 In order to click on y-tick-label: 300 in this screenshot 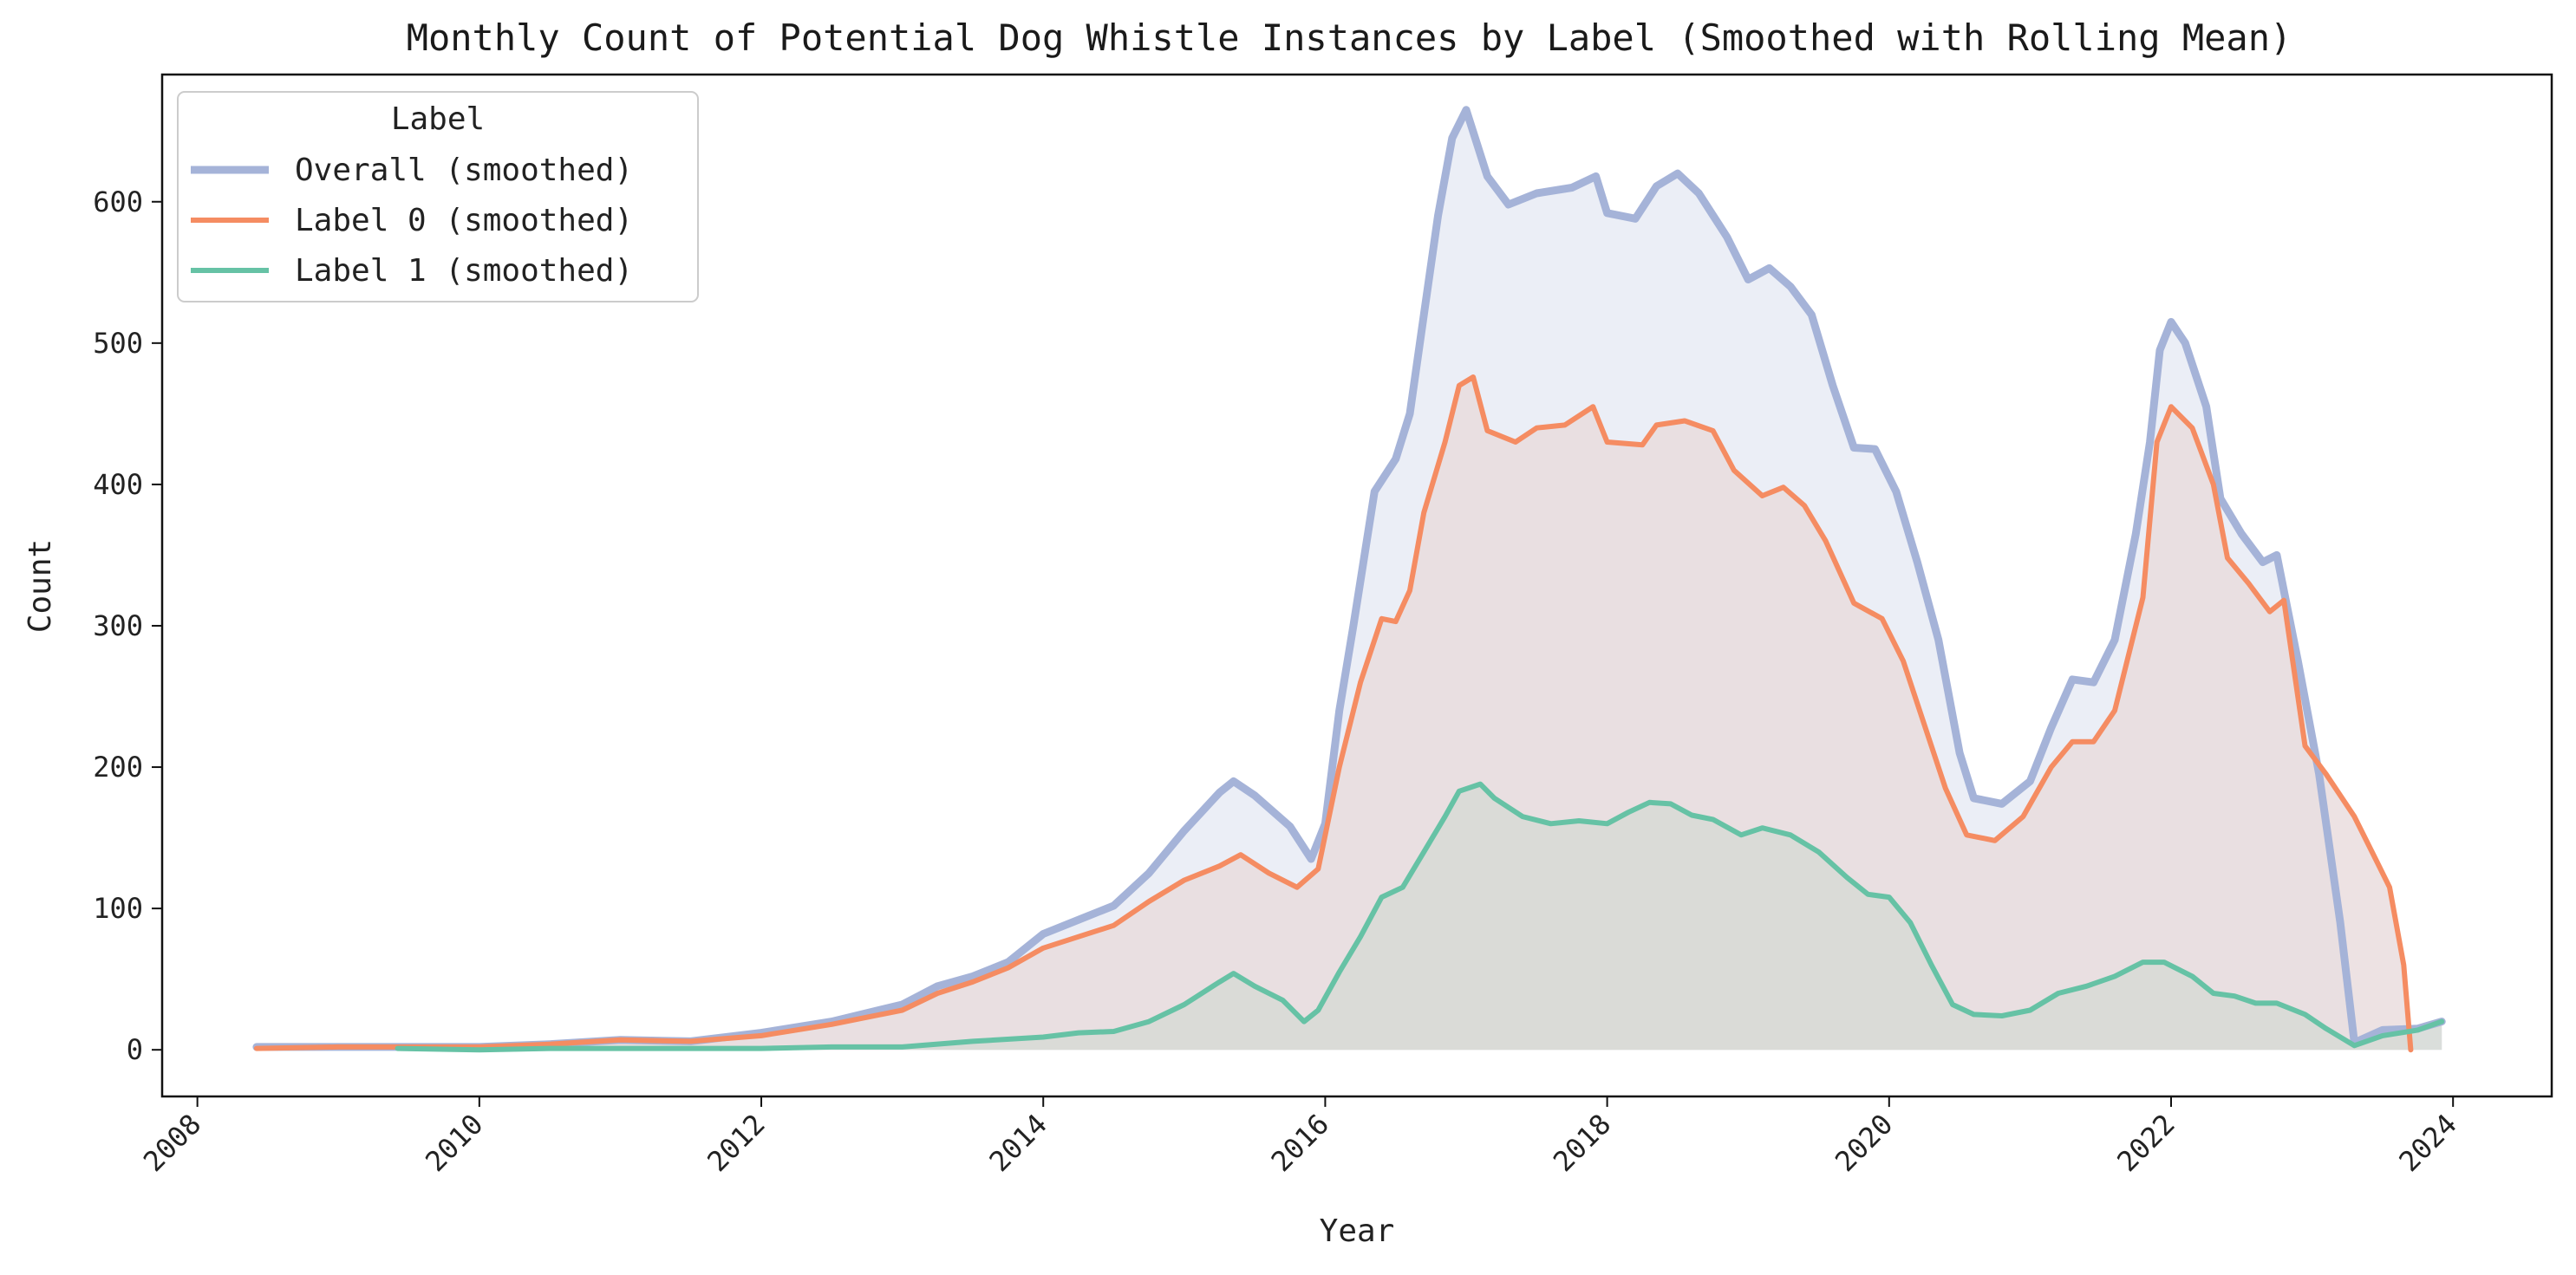, I will do `click(118, 626)`.